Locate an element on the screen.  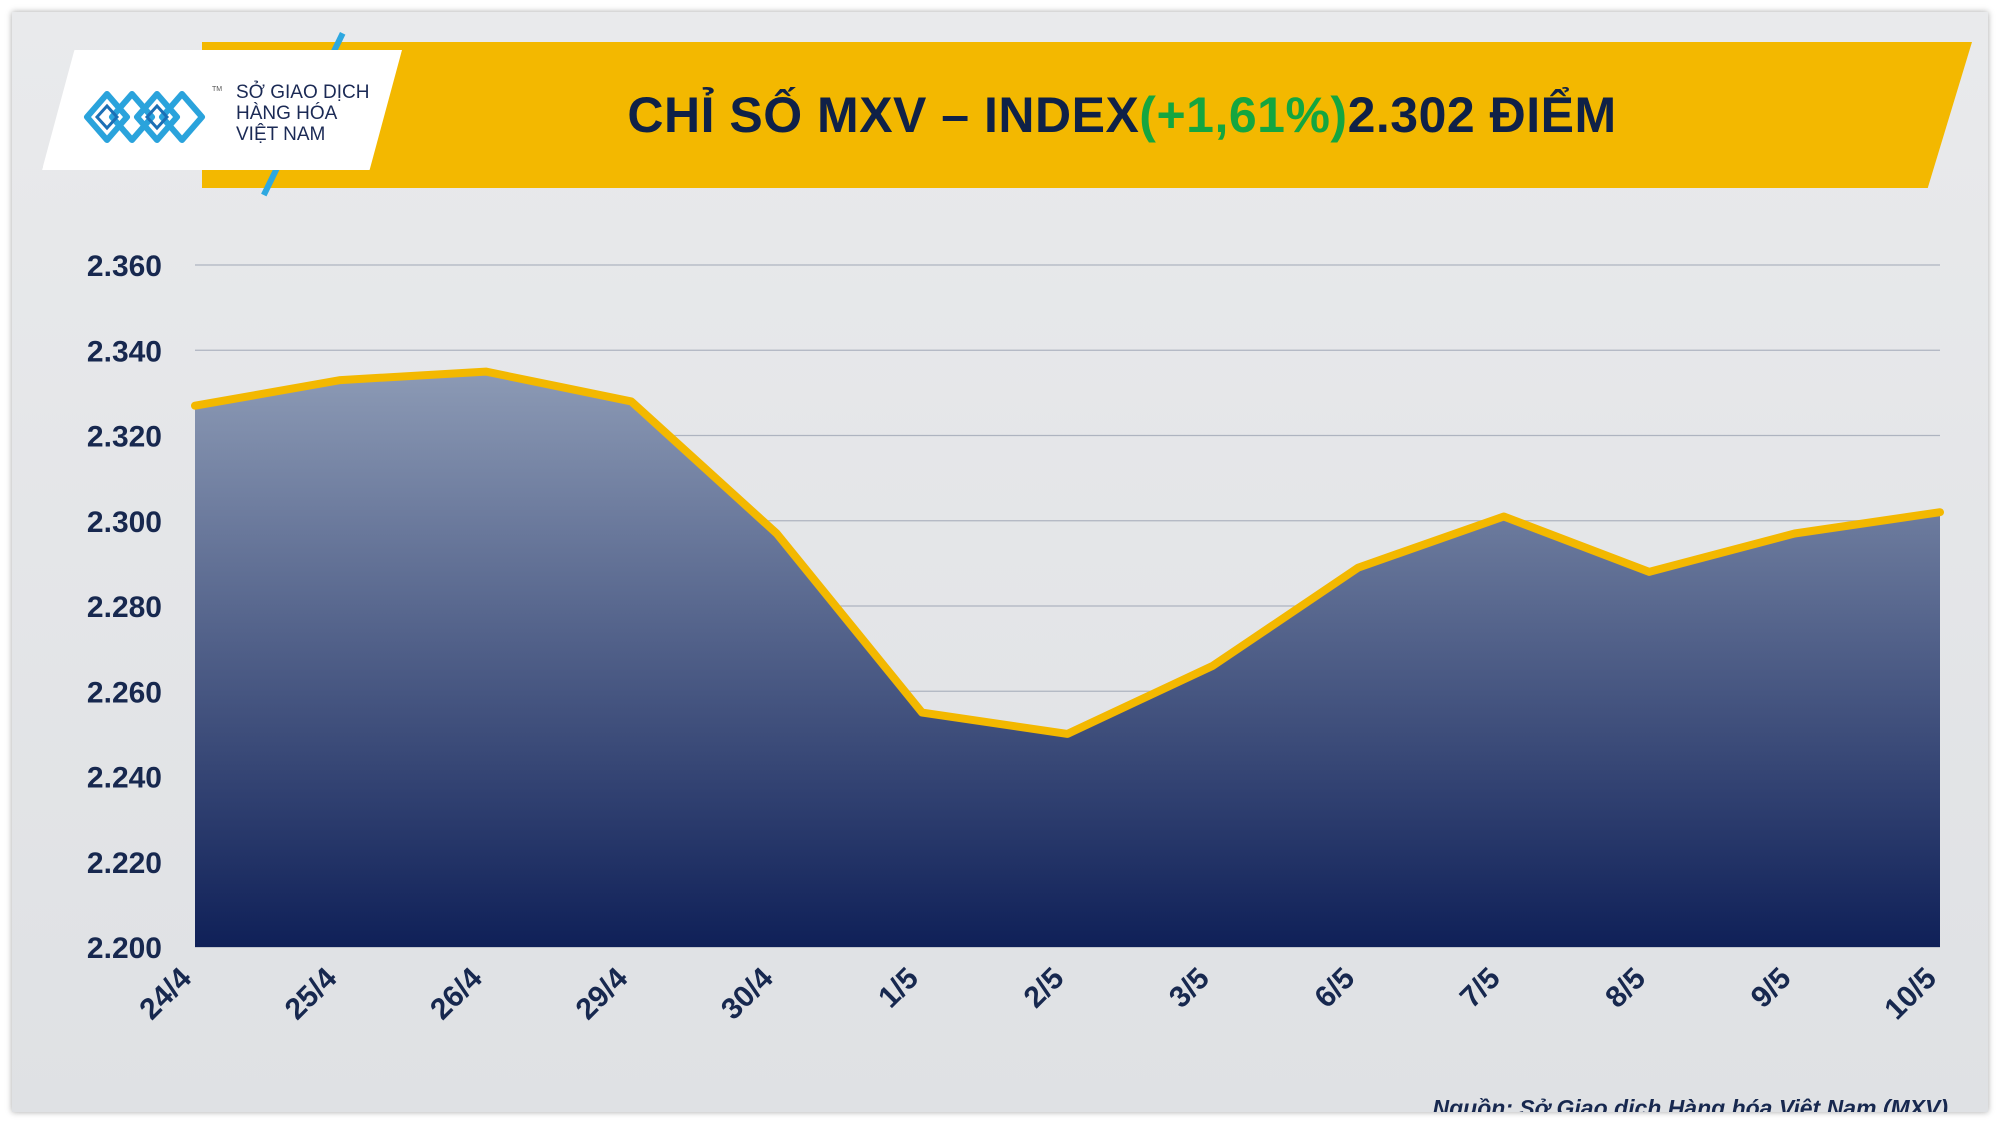
title-change-percent: (+1,61%) is located at coordinates (1243, 115).